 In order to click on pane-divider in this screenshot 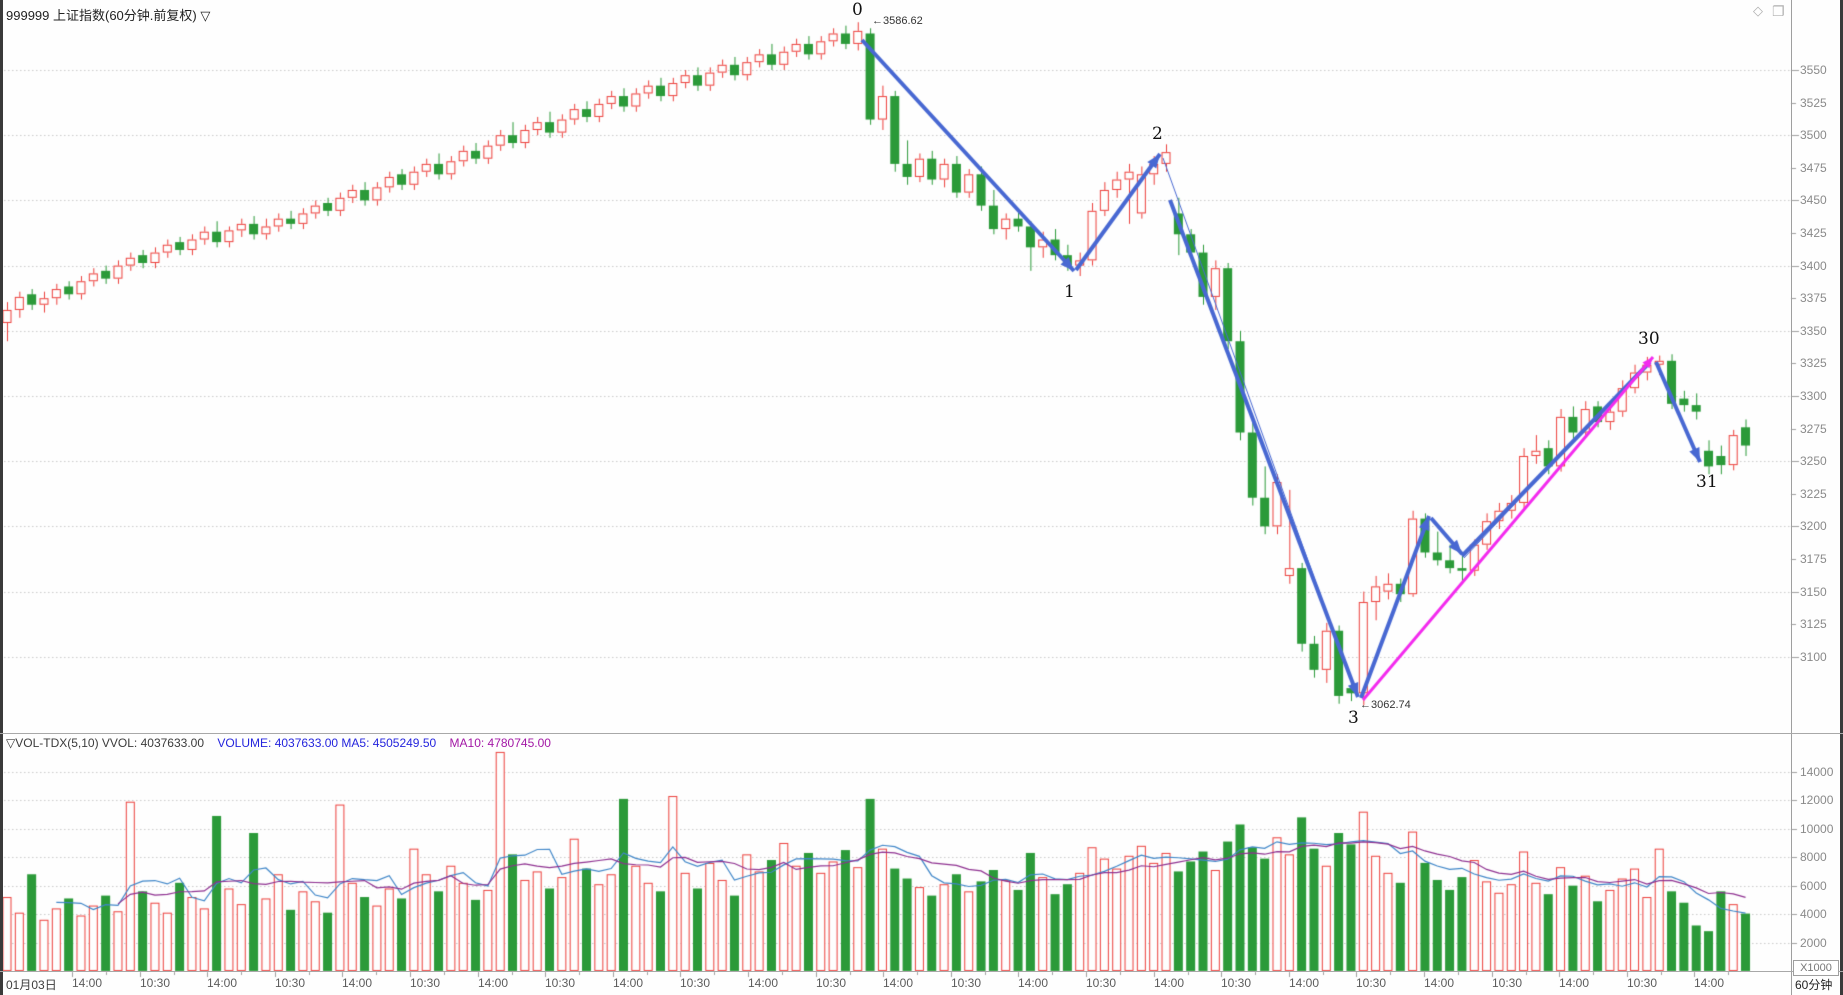, I will do `click(921, 733)`.